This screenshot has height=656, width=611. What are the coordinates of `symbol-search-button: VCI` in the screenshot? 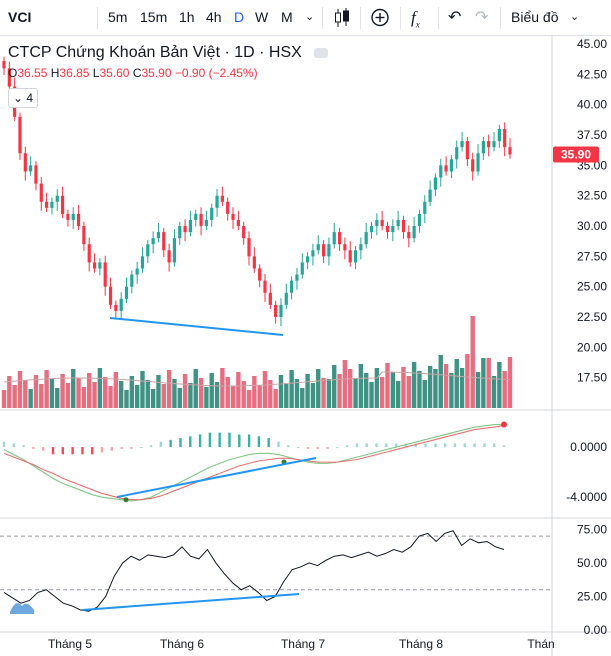 It's located at (20, 17).